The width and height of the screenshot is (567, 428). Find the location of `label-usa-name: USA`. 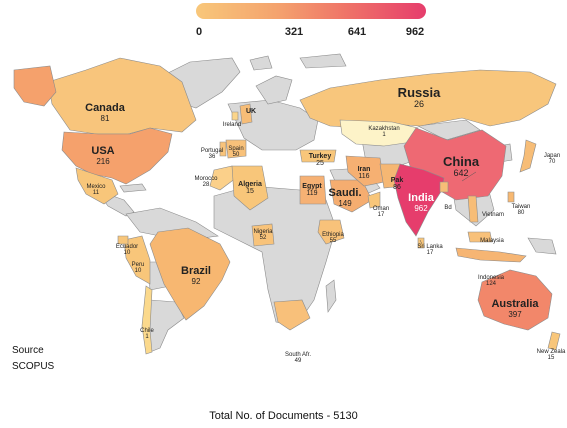

label-usa-name: USA is located at coordinates (103, 151).